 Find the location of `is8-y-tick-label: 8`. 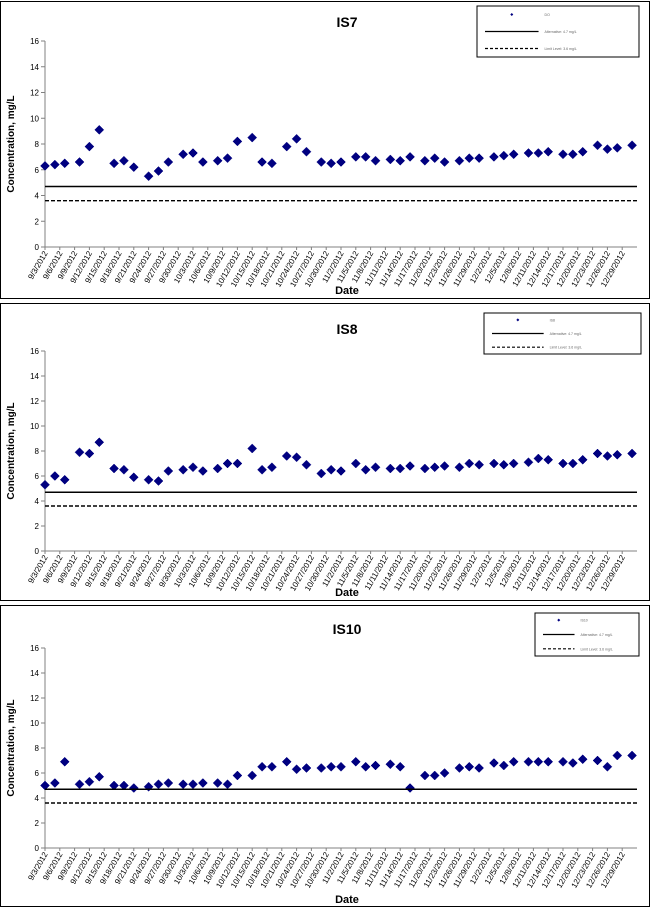

is8-y-tick-label: 8 is located at coordinates (37, 451).